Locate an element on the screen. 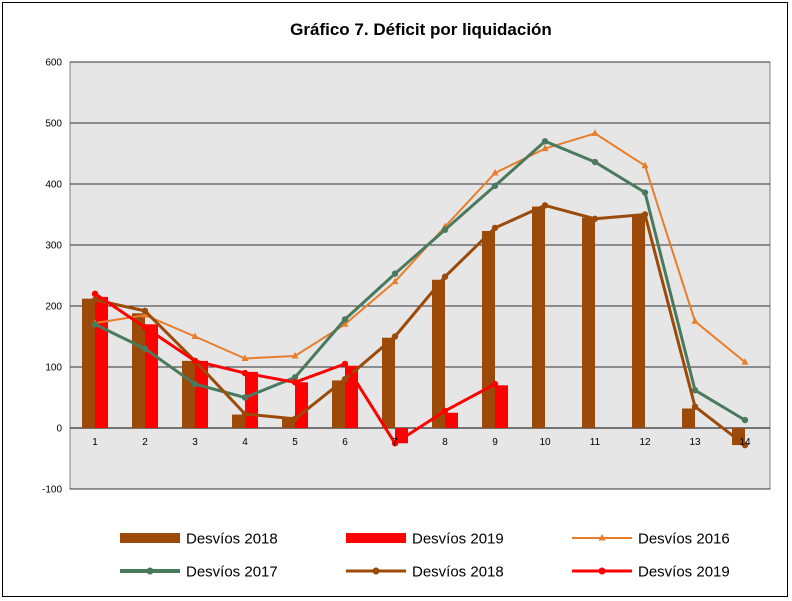  x-tick-label: 6 is located at coordinates (345, 442).